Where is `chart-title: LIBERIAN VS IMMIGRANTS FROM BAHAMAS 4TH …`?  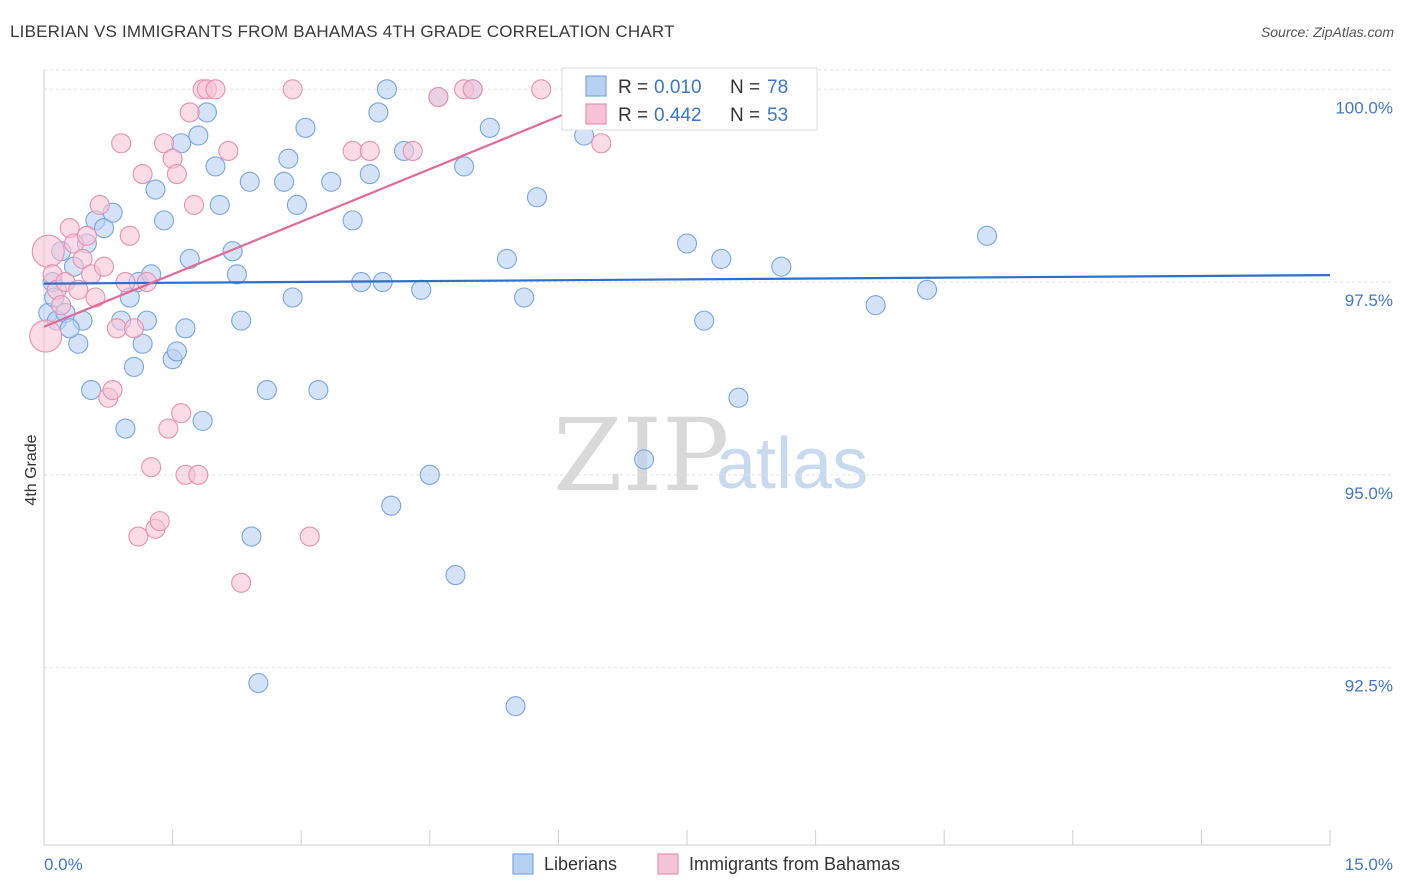 chart-title: LIBERIAN VS IMMIGRANTS FROM BAHAMAS 4TH … is located at coordinates (342, 31).